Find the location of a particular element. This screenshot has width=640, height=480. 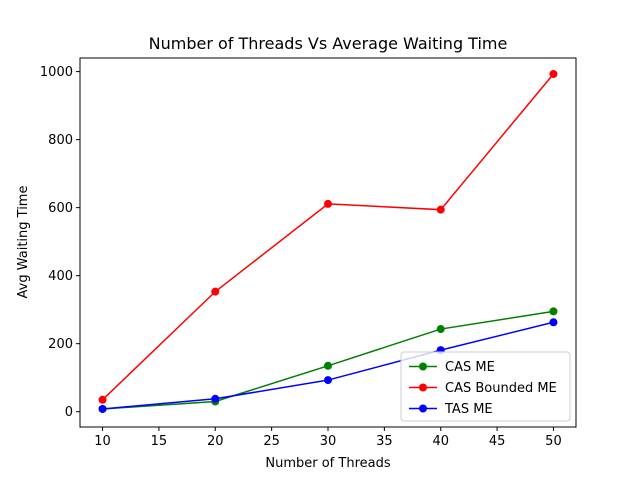

legend-label: TAS ME is located at coordinates (468, 409).